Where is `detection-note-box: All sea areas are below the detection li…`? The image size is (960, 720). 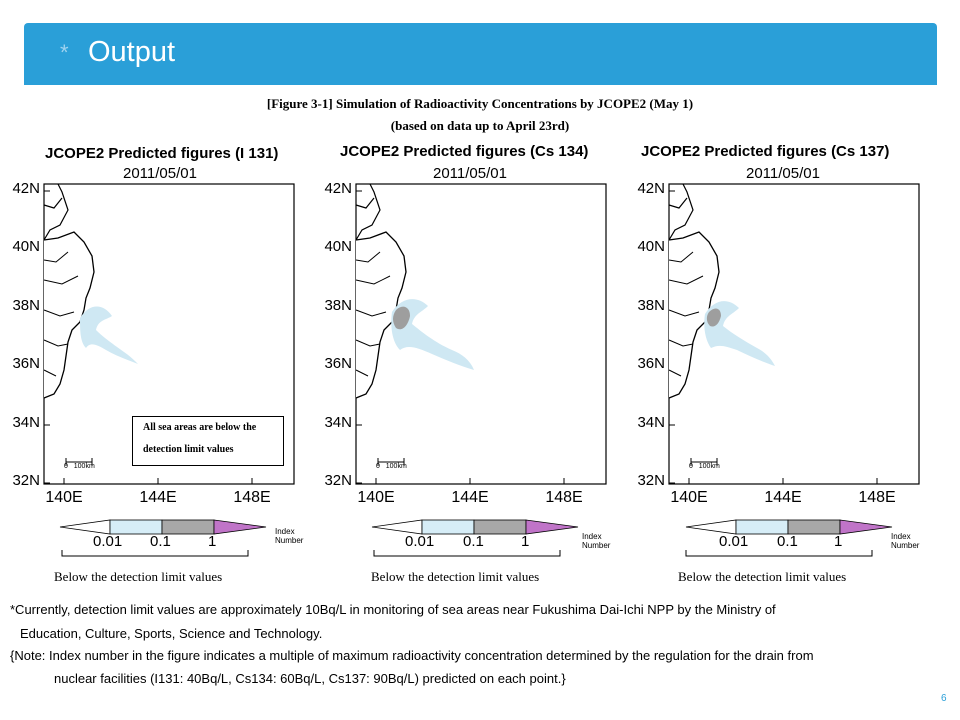
detection-note-box: All sea areas are below the detection li… is located at coordinates (208, 441).